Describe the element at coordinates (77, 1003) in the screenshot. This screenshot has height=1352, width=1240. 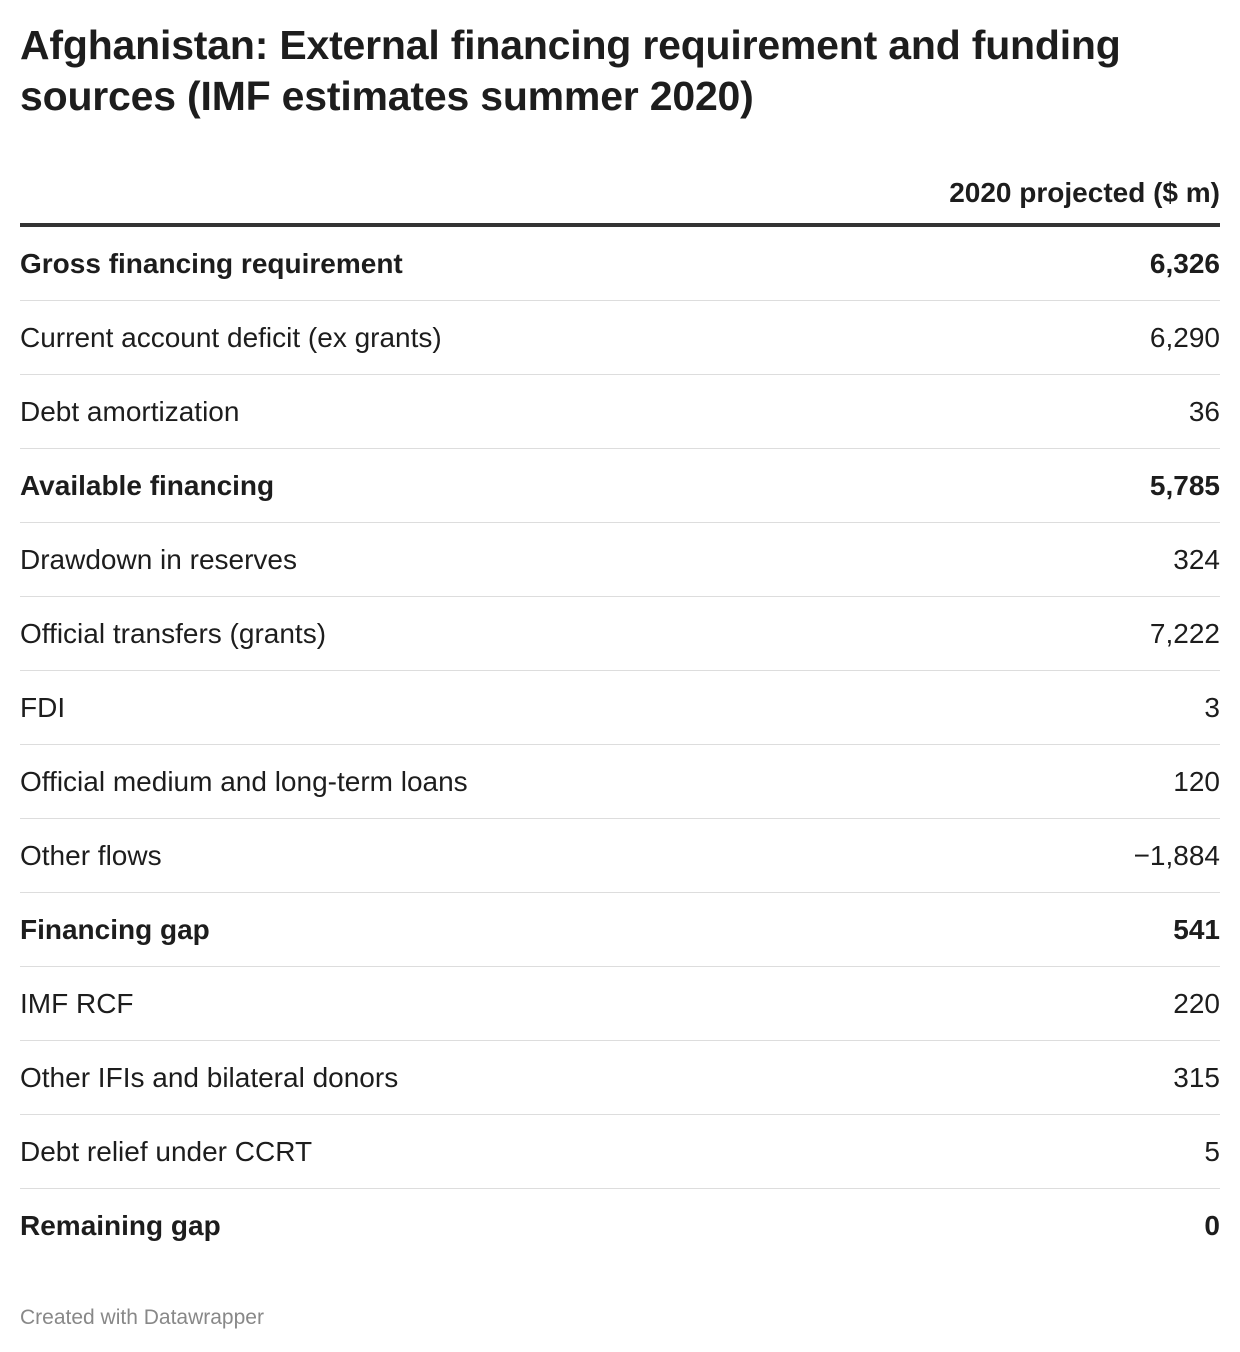
I see `row-label: IMF RCF` at that location.